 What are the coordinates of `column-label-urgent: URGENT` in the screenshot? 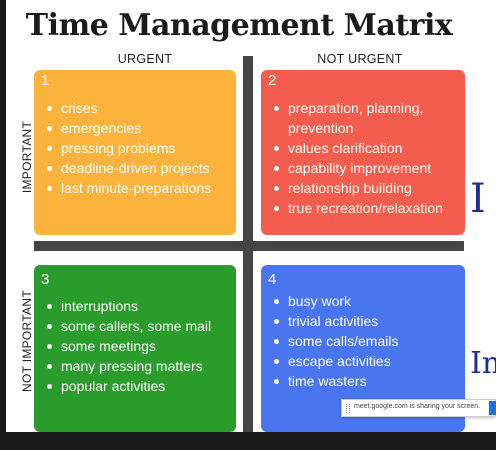 It's located at (145, 59).